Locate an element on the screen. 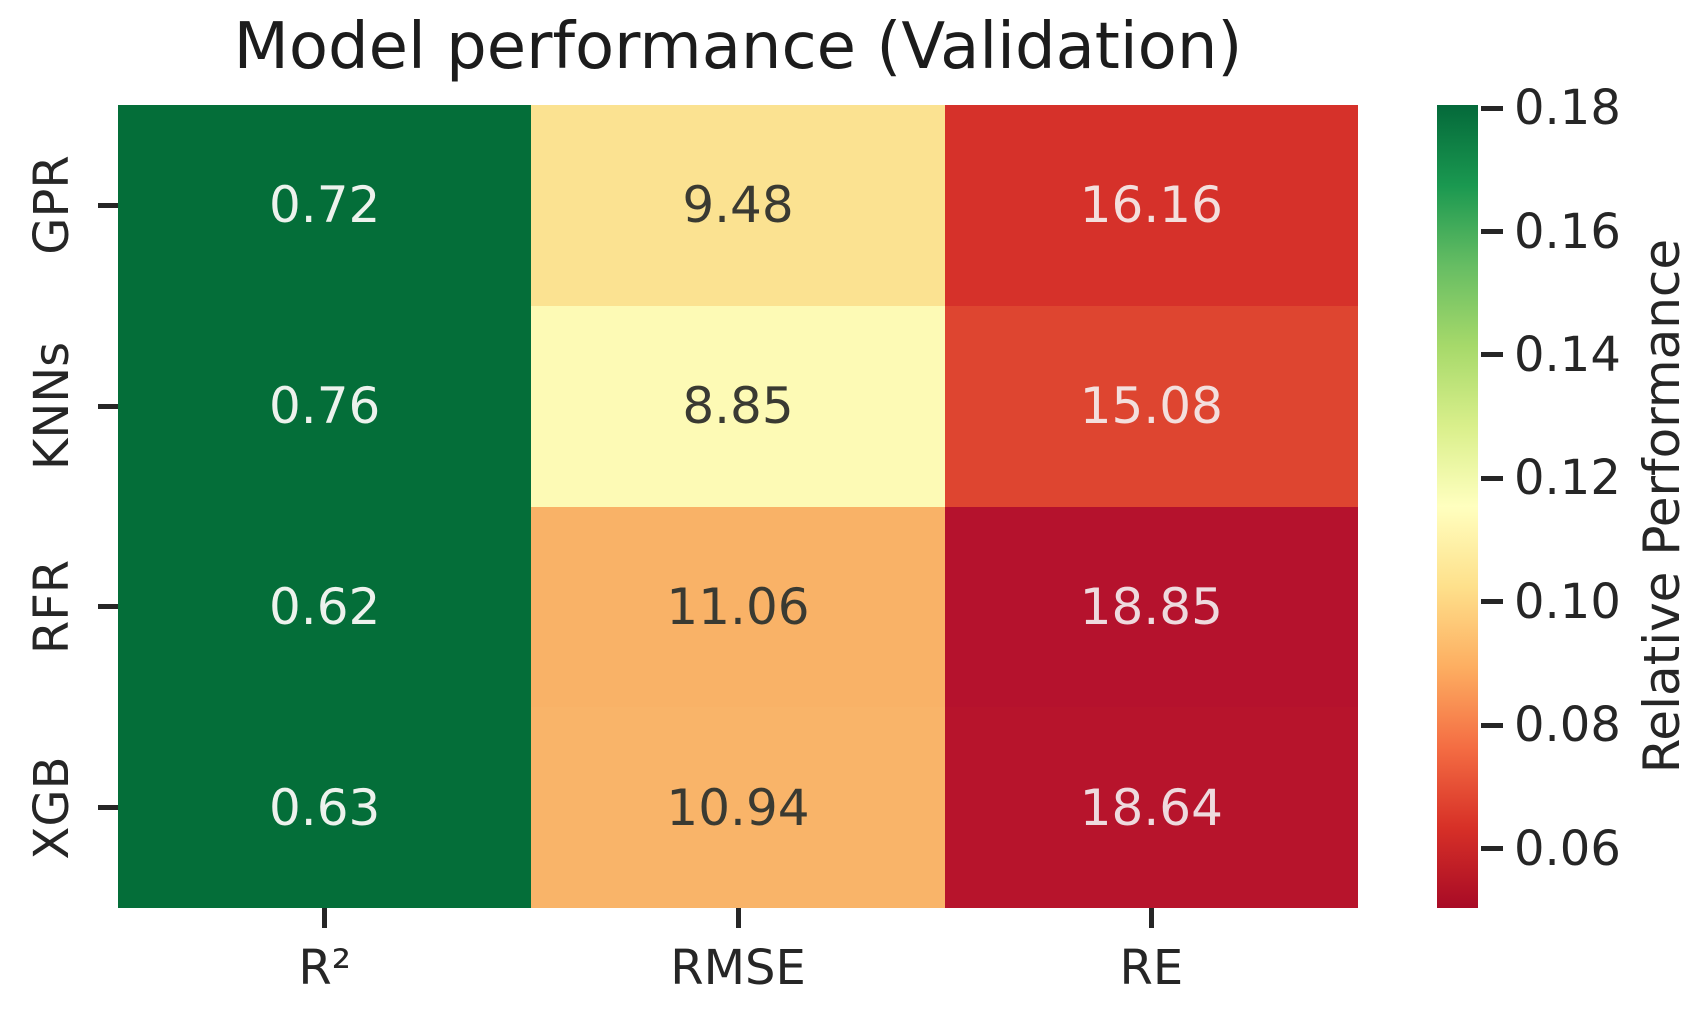 This screenshot has width=1708, height=1015. colorbar-tick-label-0.12: 0.12 is located at coordinates (1567, 478).